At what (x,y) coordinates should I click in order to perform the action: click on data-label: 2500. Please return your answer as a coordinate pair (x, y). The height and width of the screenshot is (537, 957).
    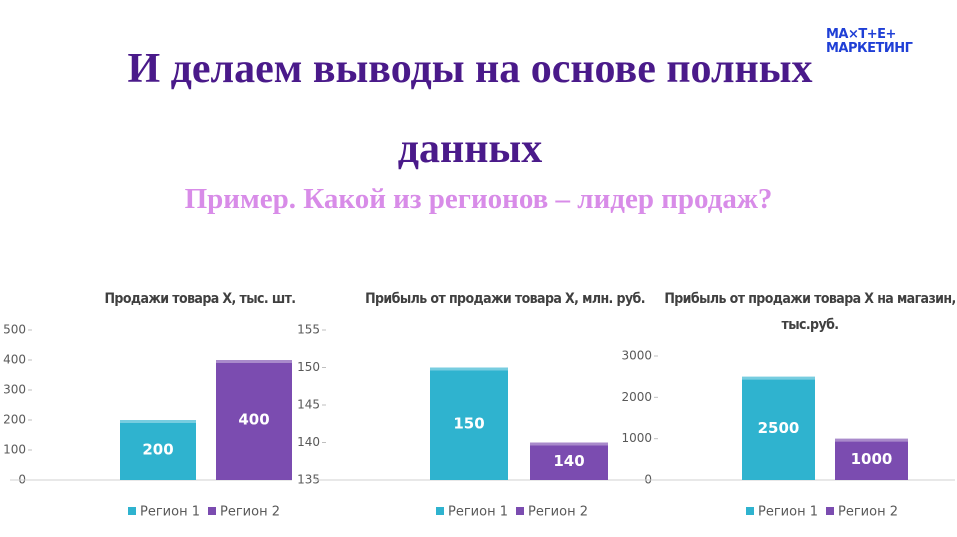
    Looking at the image, I should click on (779, 428).